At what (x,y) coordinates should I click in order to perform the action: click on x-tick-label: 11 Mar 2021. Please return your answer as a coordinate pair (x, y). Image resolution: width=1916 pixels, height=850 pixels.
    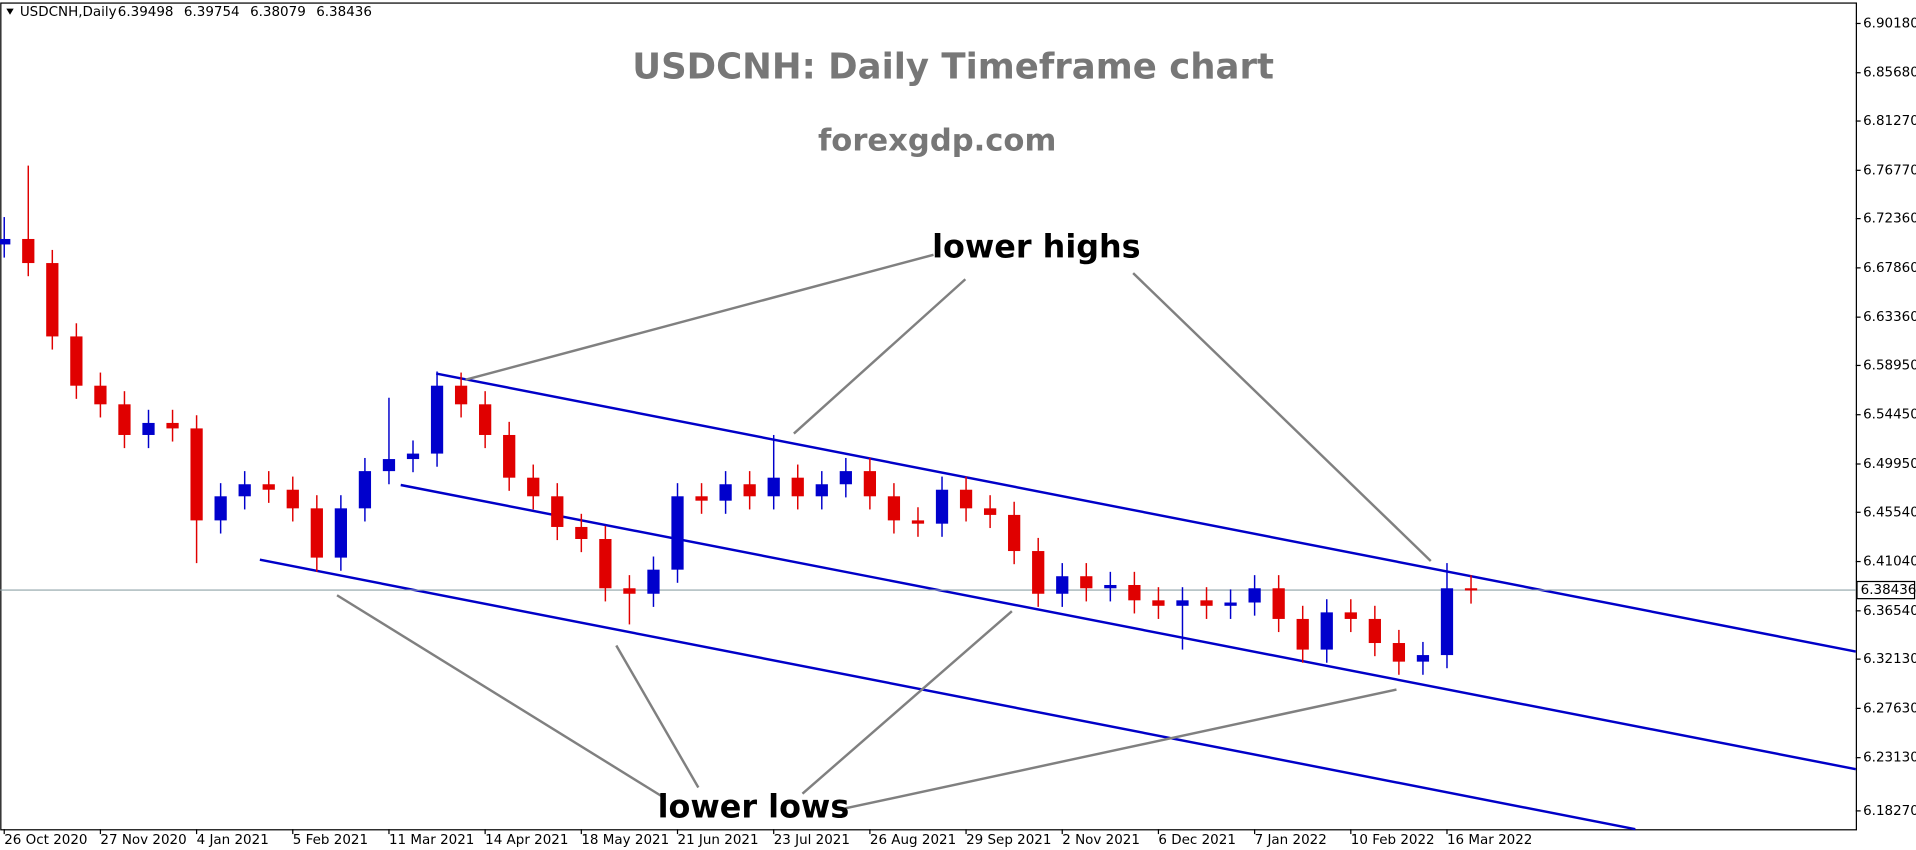
    Looking at the image, I should click on (431, 840).